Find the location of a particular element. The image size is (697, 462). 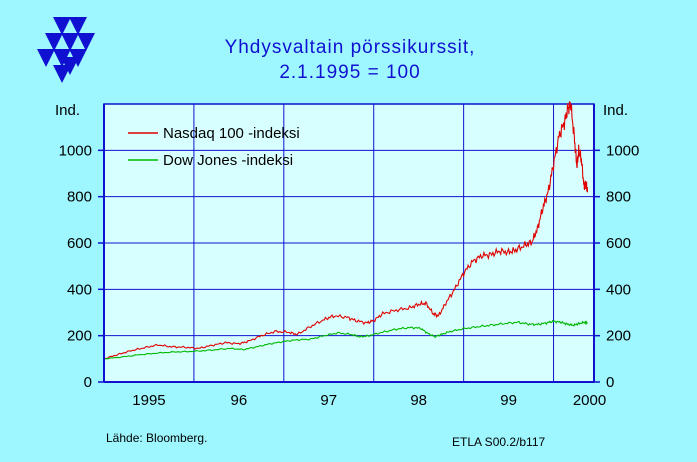

right-ytick-label: 1000 is located at coordinates (622, 150).